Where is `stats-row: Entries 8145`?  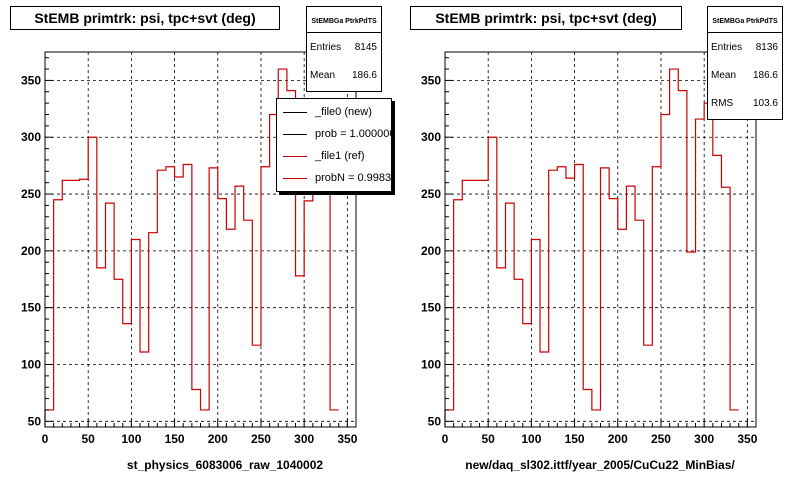 stats-row: Entries 8145 is located at coordinates (344, 47).